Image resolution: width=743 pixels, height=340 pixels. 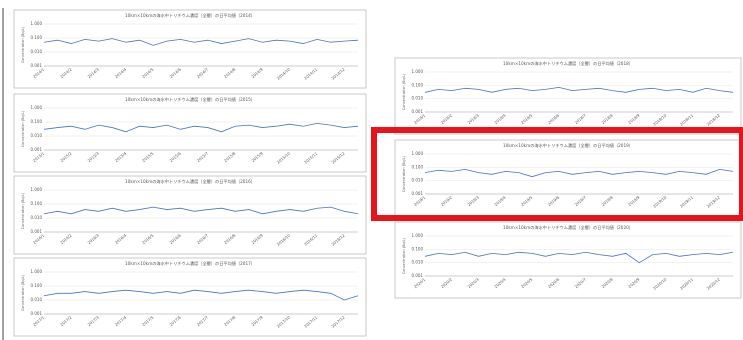 I want to click on chart-title: 10km×10kmの海水中トリチウム濃度（全層）の日平均値（2019）, so click(x=568, y=145).